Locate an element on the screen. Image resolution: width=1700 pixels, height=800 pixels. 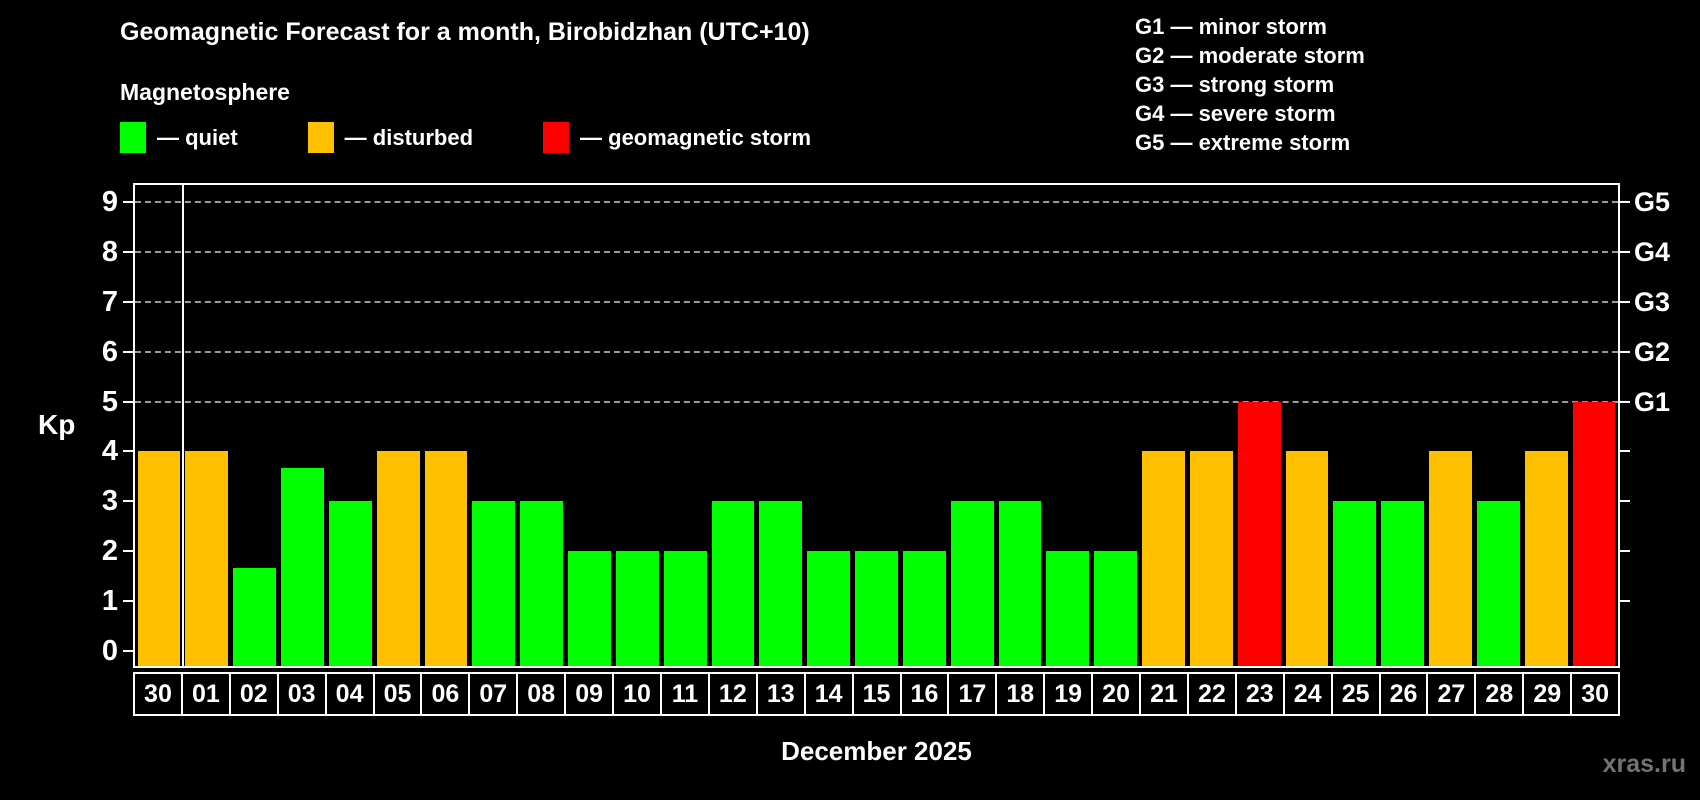
day-label-19-19: 19 is located at coordinates (1069, 694).